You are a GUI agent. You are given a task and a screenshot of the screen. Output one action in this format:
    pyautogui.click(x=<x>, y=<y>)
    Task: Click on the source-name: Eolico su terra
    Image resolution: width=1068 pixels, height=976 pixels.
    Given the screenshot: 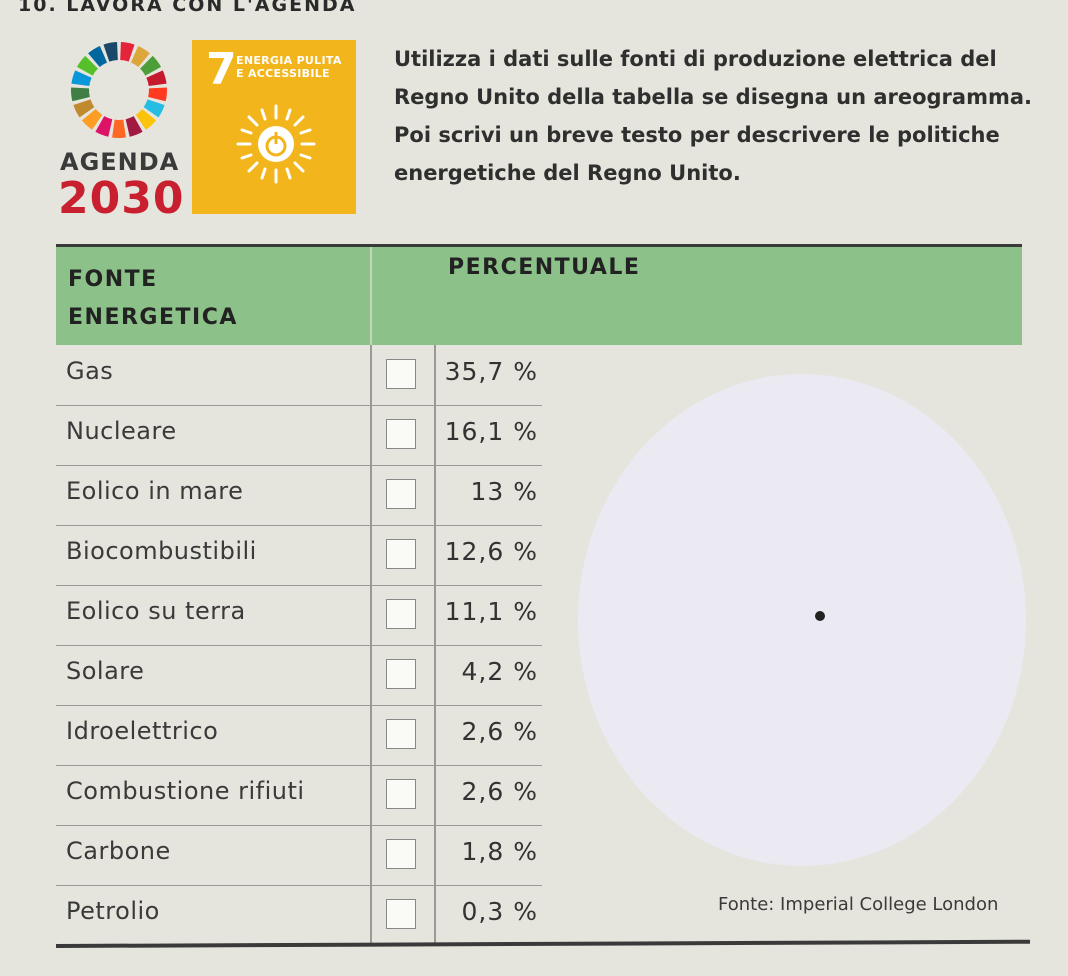 What is the action you would take?
    pyautogui.click(x=156, y=611)
    